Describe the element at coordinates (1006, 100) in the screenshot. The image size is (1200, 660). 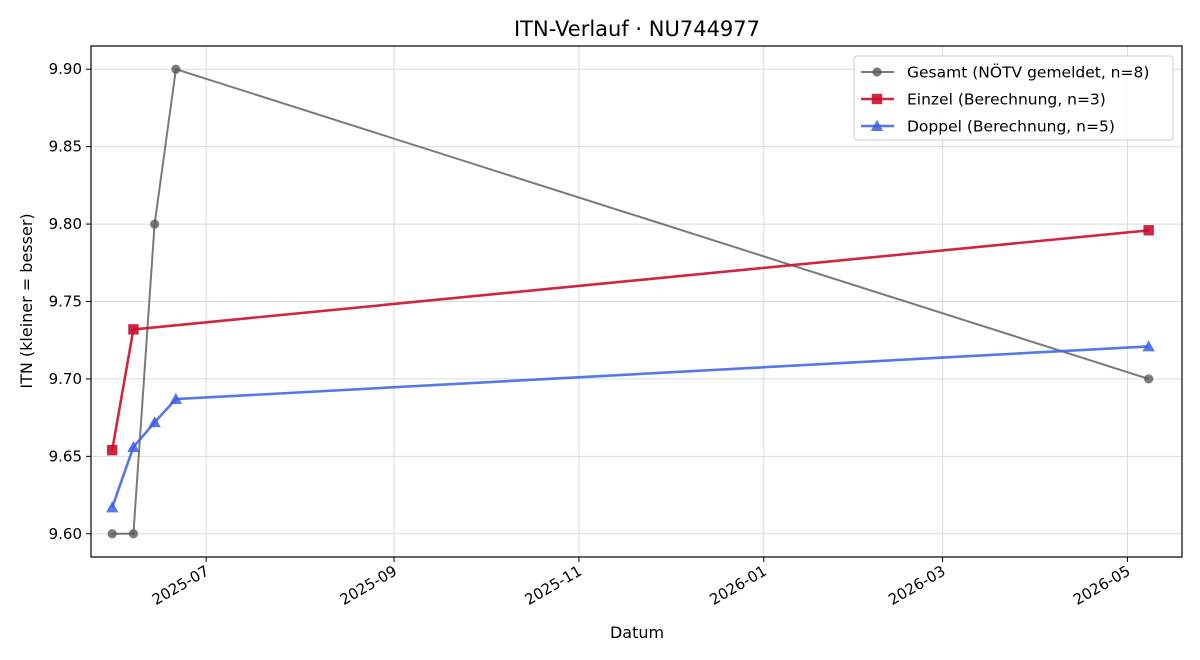
I see `legend-label: Einzel (Berechnung, n=3)` at that location.